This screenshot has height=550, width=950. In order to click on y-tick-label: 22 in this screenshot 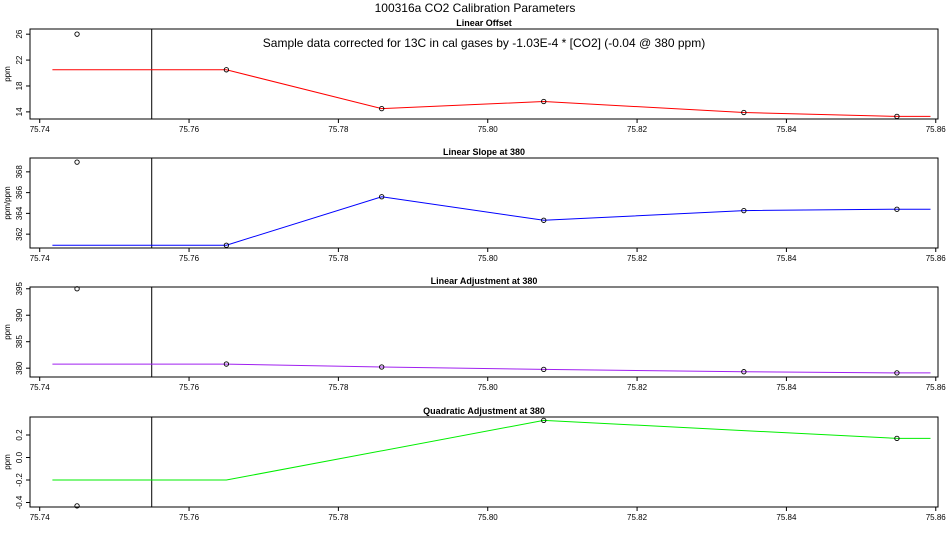, I will do `click(19, 59)`.